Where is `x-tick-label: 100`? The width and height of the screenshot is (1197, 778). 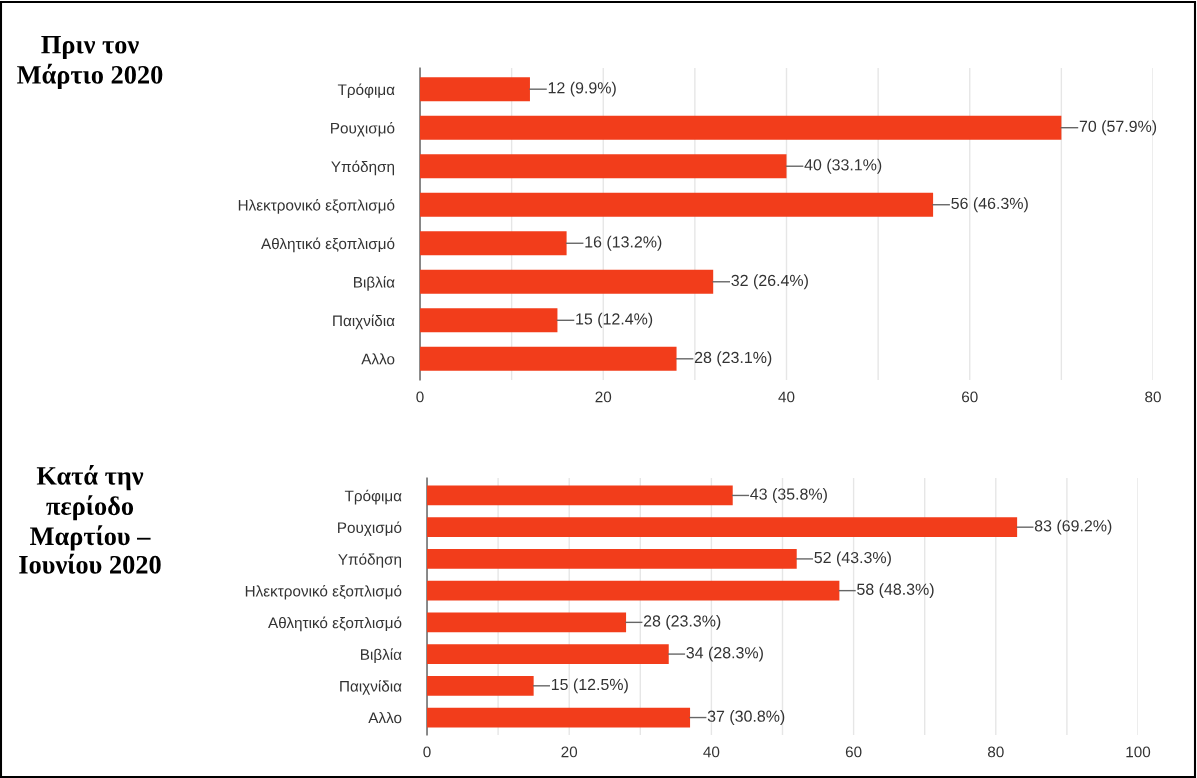
x-tick-label: 100 is located at coordinates (1138, 752).